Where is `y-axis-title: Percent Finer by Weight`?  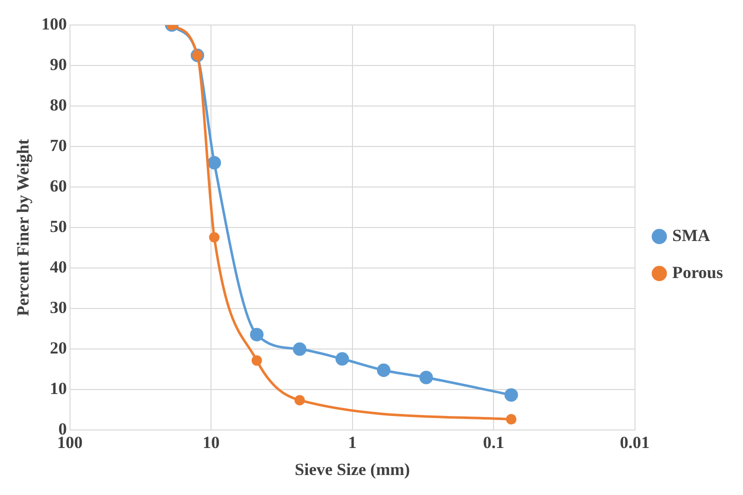
y-axis-title: Percent Finer by Weight is located at coordinates (23, 227).